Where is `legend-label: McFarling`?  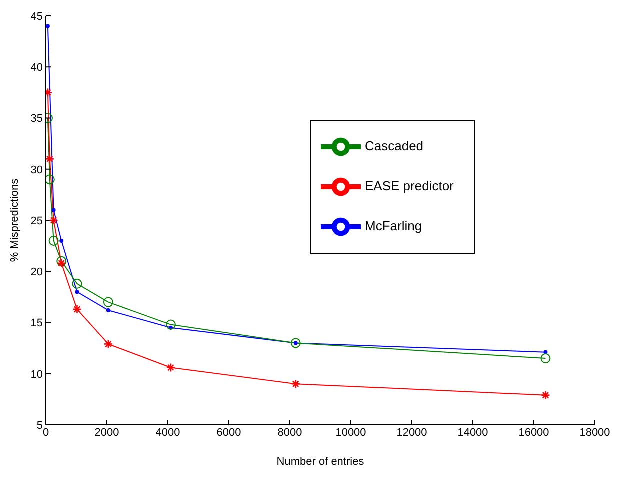 legend-label: McFarling is located at coordinates (393, 226).